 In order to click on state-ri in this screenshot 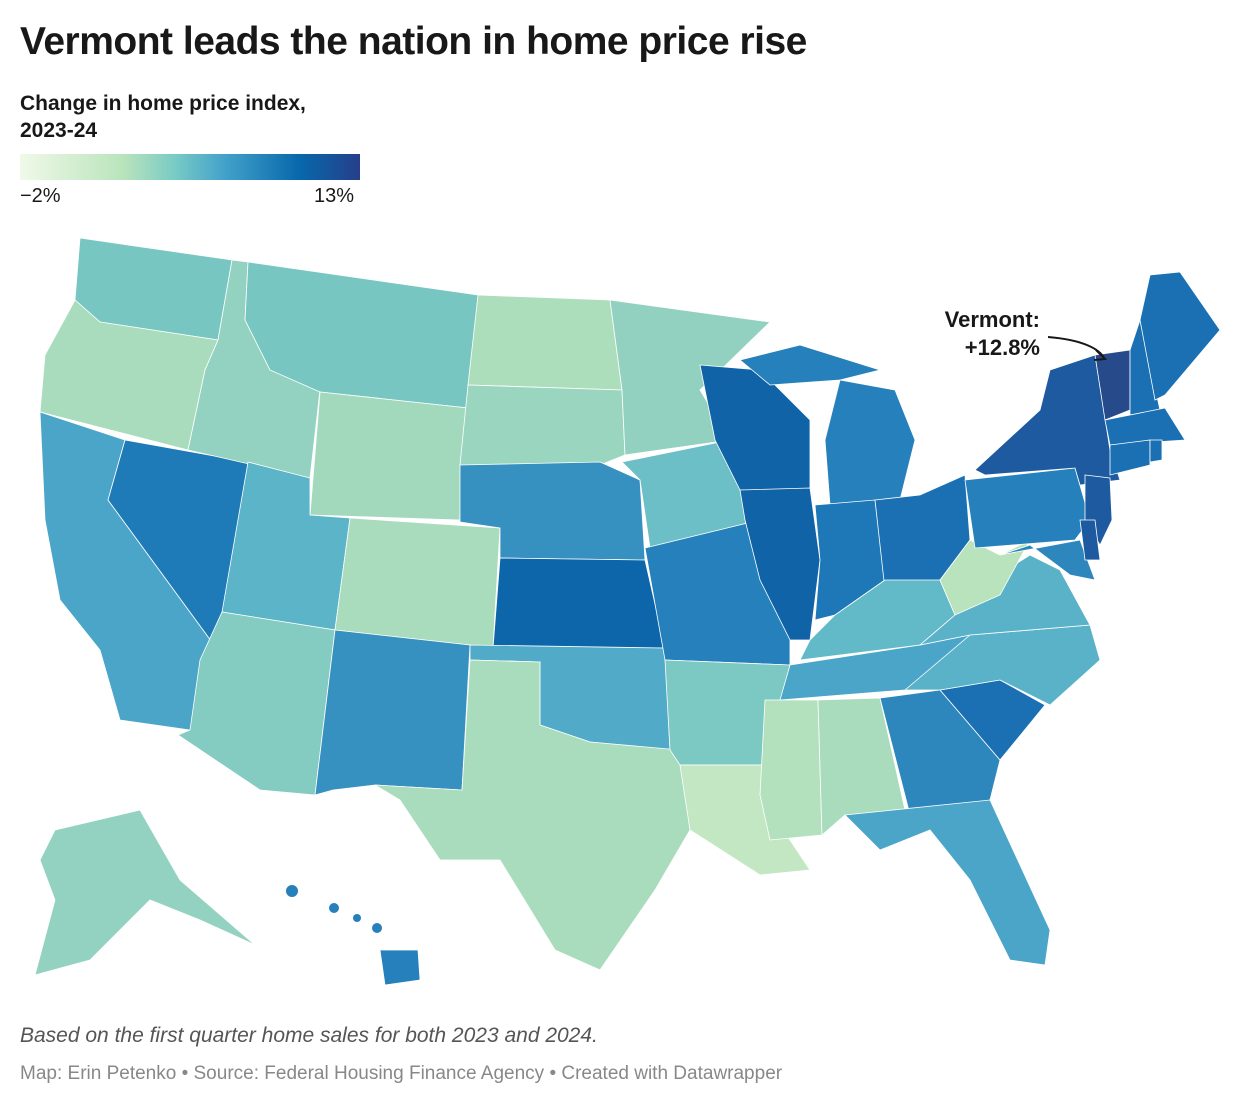, I will do `click(1156, 451)`.